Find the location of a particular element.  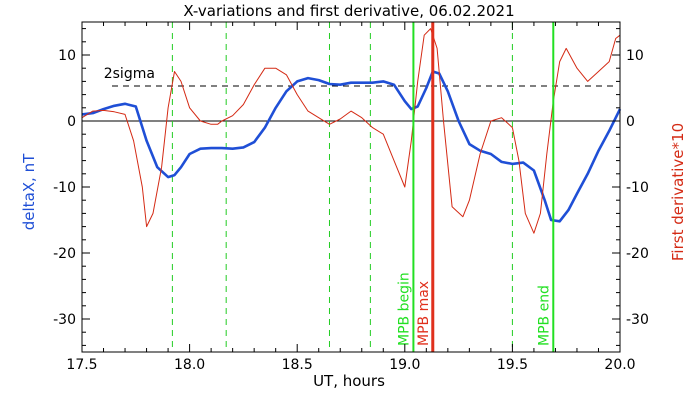

left-y-axis-label: deltaX, nT is located at coordinates (29, 191).